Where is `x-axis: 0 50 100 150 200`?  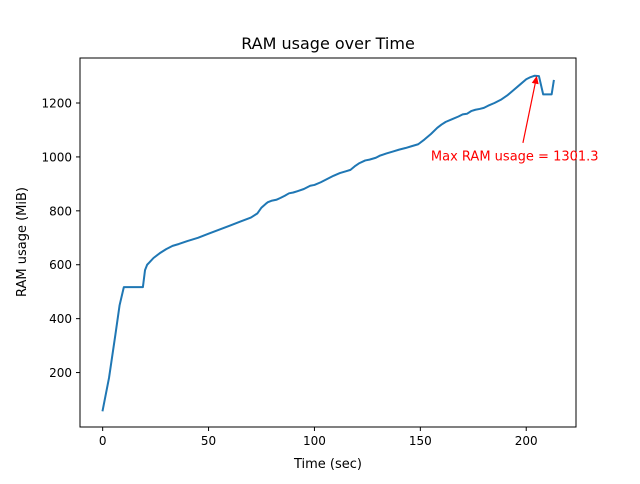 x-axis: 0 50 100 150 200 is located at coordinates (318, 437).